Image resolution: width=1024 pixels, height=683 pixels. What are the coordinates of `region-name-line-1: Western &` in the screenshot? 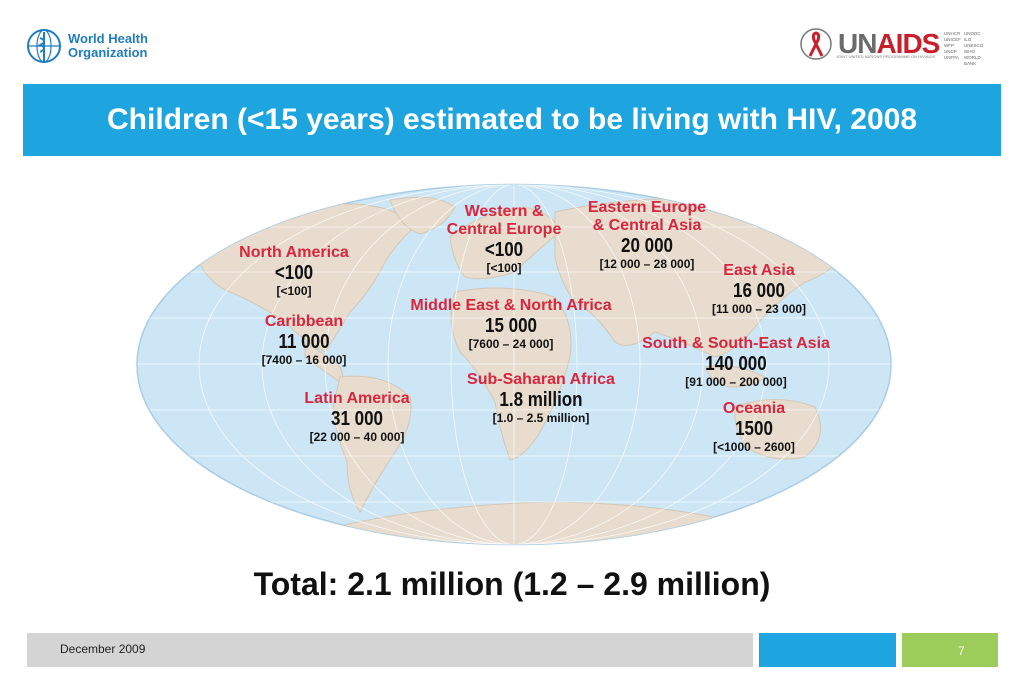 It's located at (504, 211).